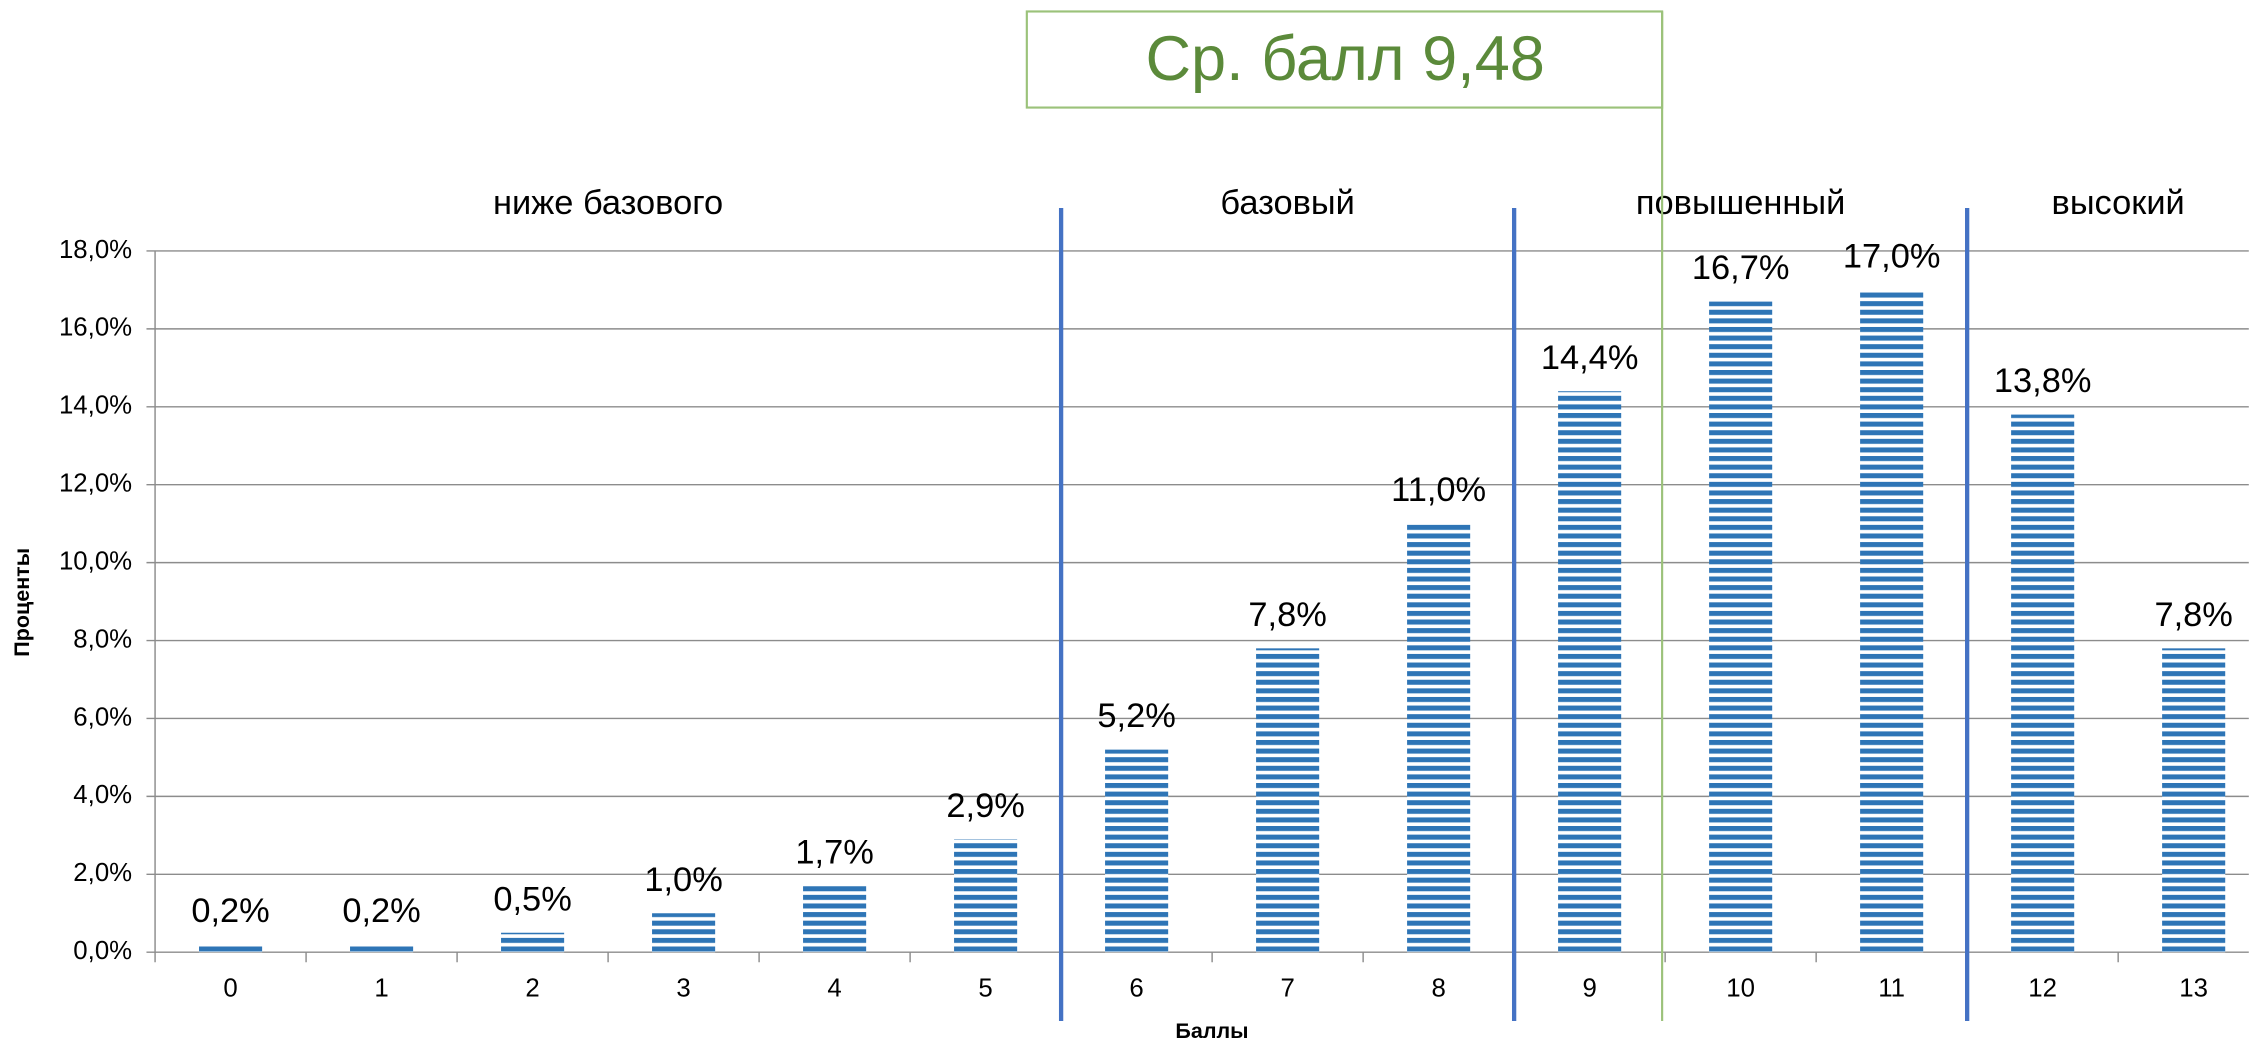  Describe the element at coordinates (608, 203) in the screenshot. I see `region-label: ниже базового` at that location.